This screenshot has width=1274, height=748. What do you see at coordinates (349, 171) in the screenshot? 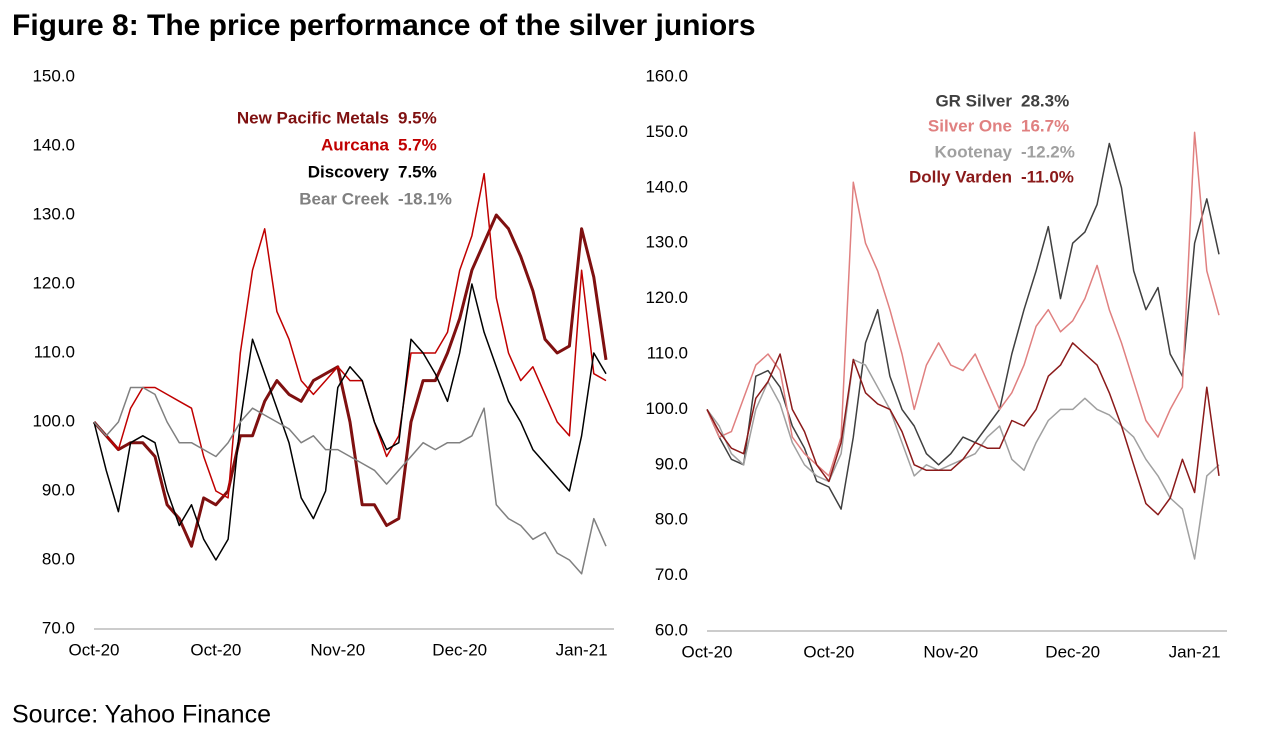
I see `legend-label: Discovery` at bounding box center [349, 171].